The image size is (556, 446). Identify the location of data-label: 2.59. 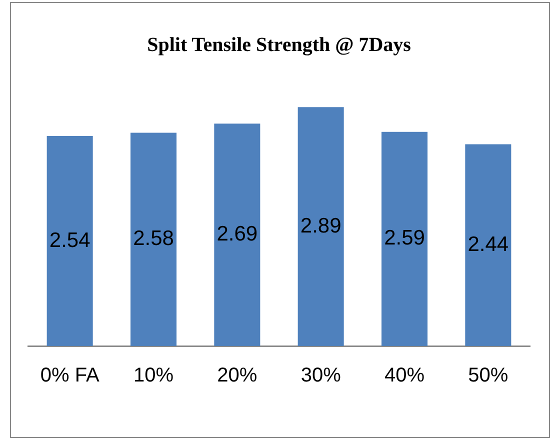
(404, 238).